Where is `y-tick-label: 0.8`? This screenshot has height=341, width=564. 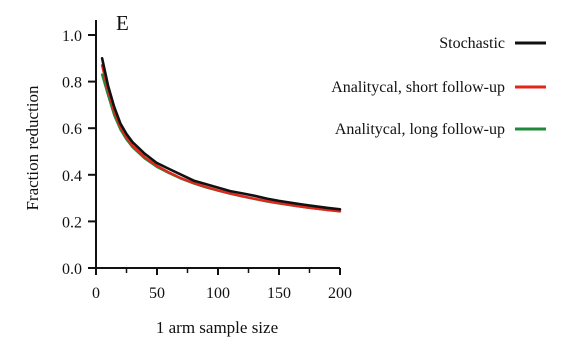
y-tick-label: 0.8 is located at coordinates (72, 83).